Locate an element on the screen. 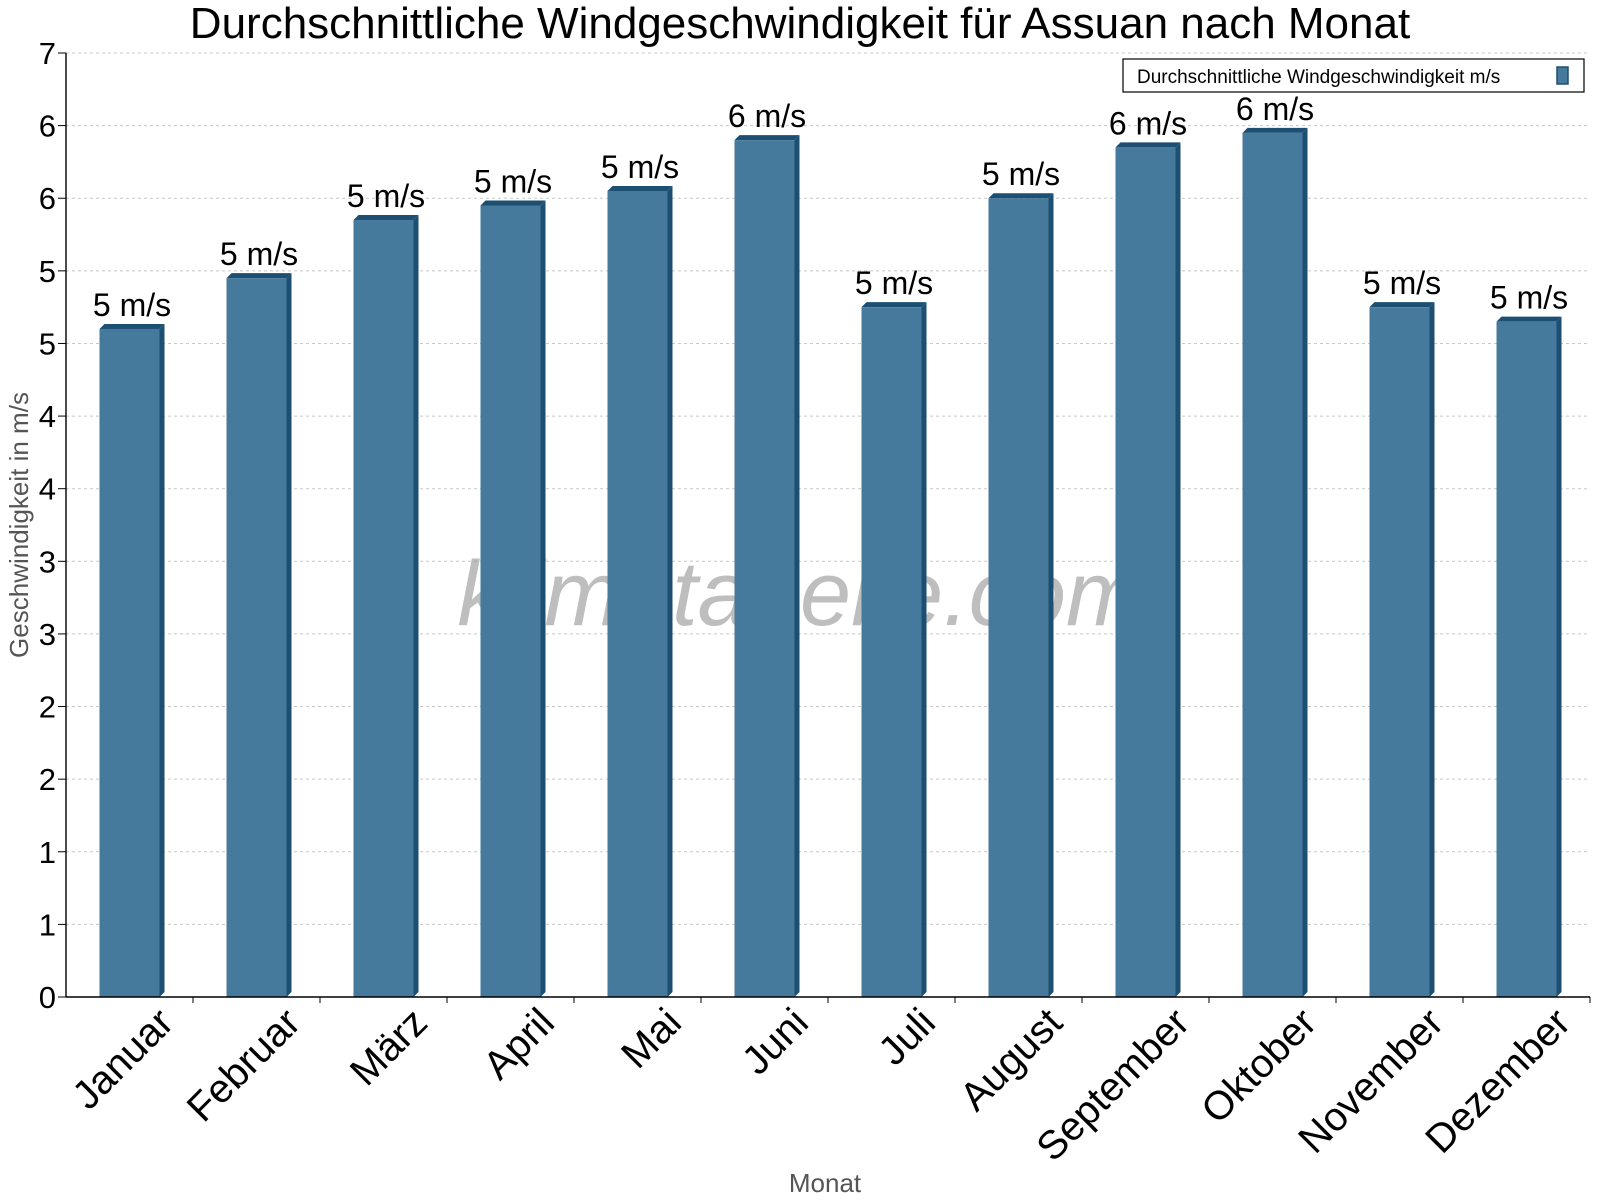  x-tick-label: März is located at coordinates (389, 1047).